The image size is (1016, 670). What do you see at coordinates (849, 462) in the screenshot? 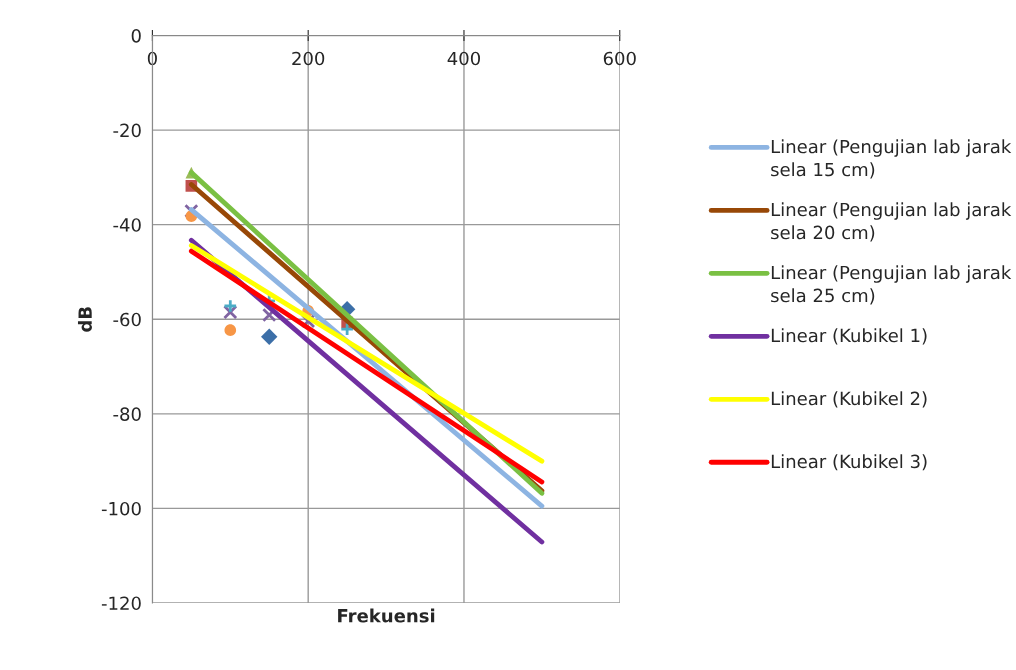
I see `legend-label: Linear (Kubikel 3)` at bounding box center [849, 462].